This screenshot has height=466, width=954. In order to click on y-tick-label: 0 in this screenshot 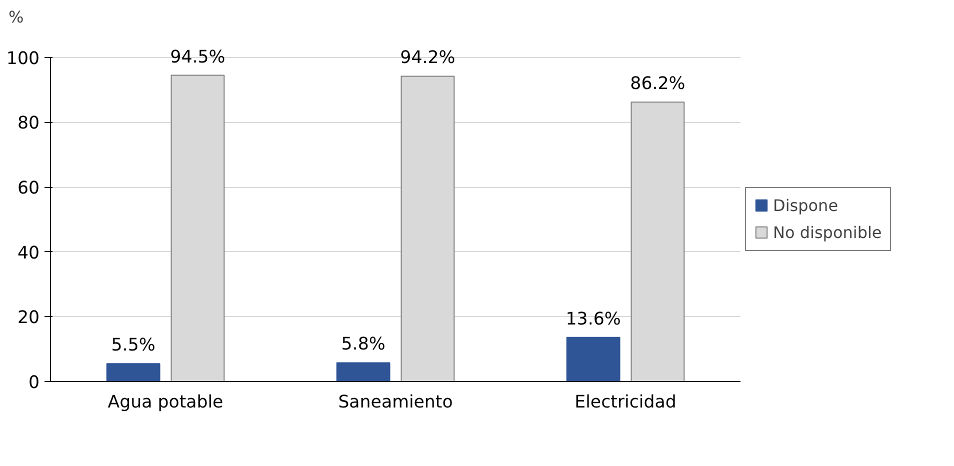, I will do `click(34, 383)`.